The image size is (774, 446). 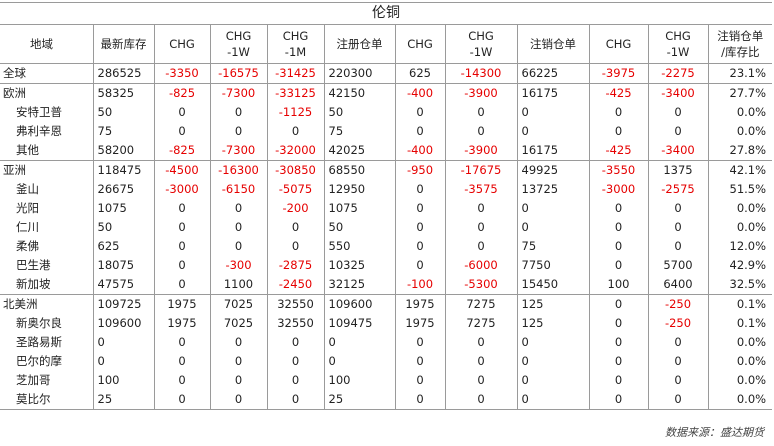 What do you see at coordinates (740, 52) in the screenshot?
I see `column-header-line: /库存比` at bounding box center [740, 52].